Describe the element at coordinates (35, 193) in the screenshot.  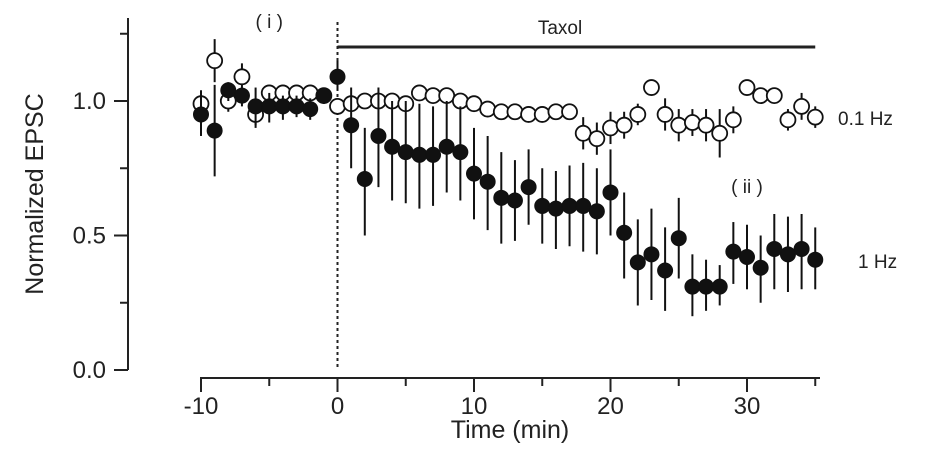
I see `y-axis-title: Normalized EPSC` at that location.